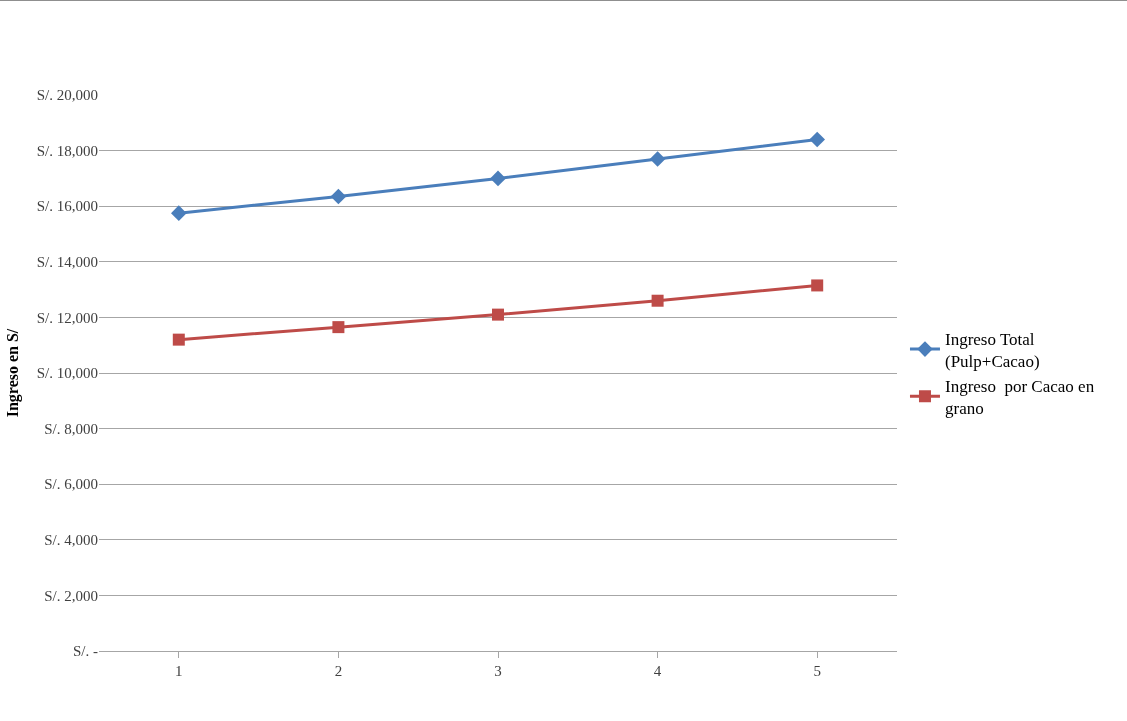  Describe the element at coordinates (12, 373) in the screenshot. I see `y-axis-title: Ingreso en S/` at that location.